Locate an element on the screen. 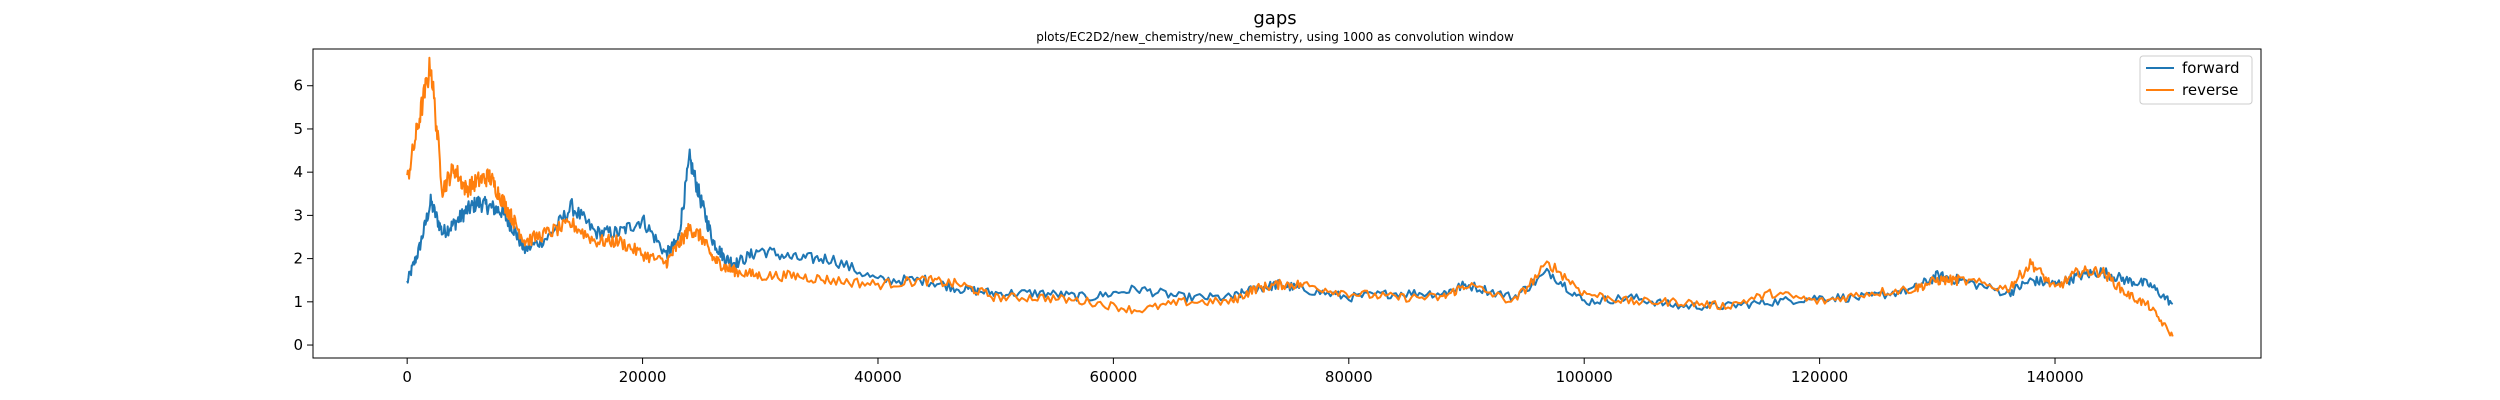  y-tick-label: 6 is located at coordinates (298, 86).